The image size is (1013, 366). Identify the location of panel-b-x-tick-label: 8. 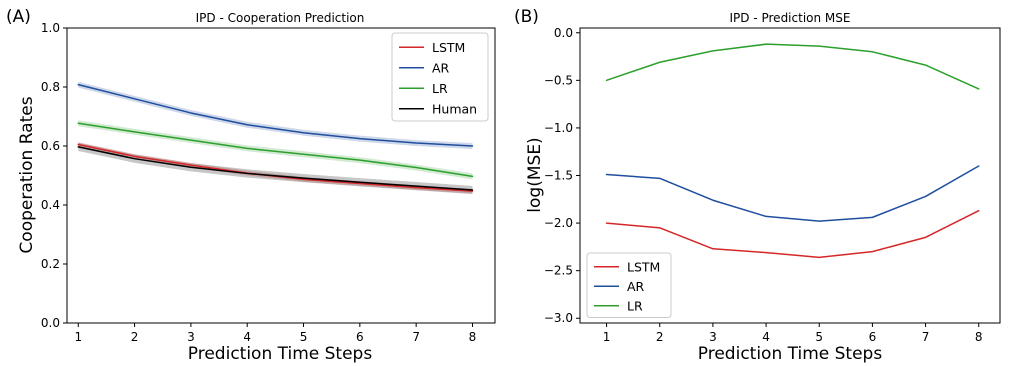
(979, 337).